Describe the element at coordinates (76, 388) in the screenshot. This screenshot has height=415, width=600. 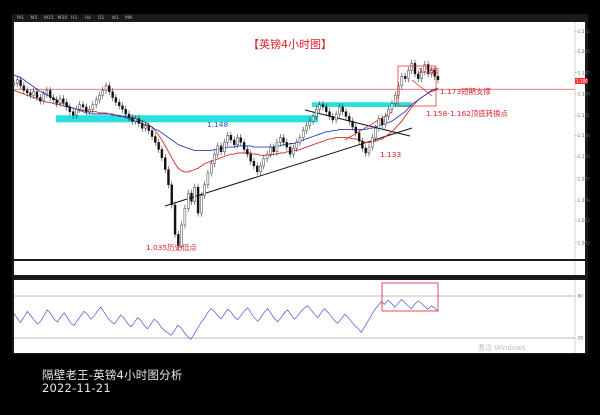
I see `caption-date: 2022-11-21` at that location.